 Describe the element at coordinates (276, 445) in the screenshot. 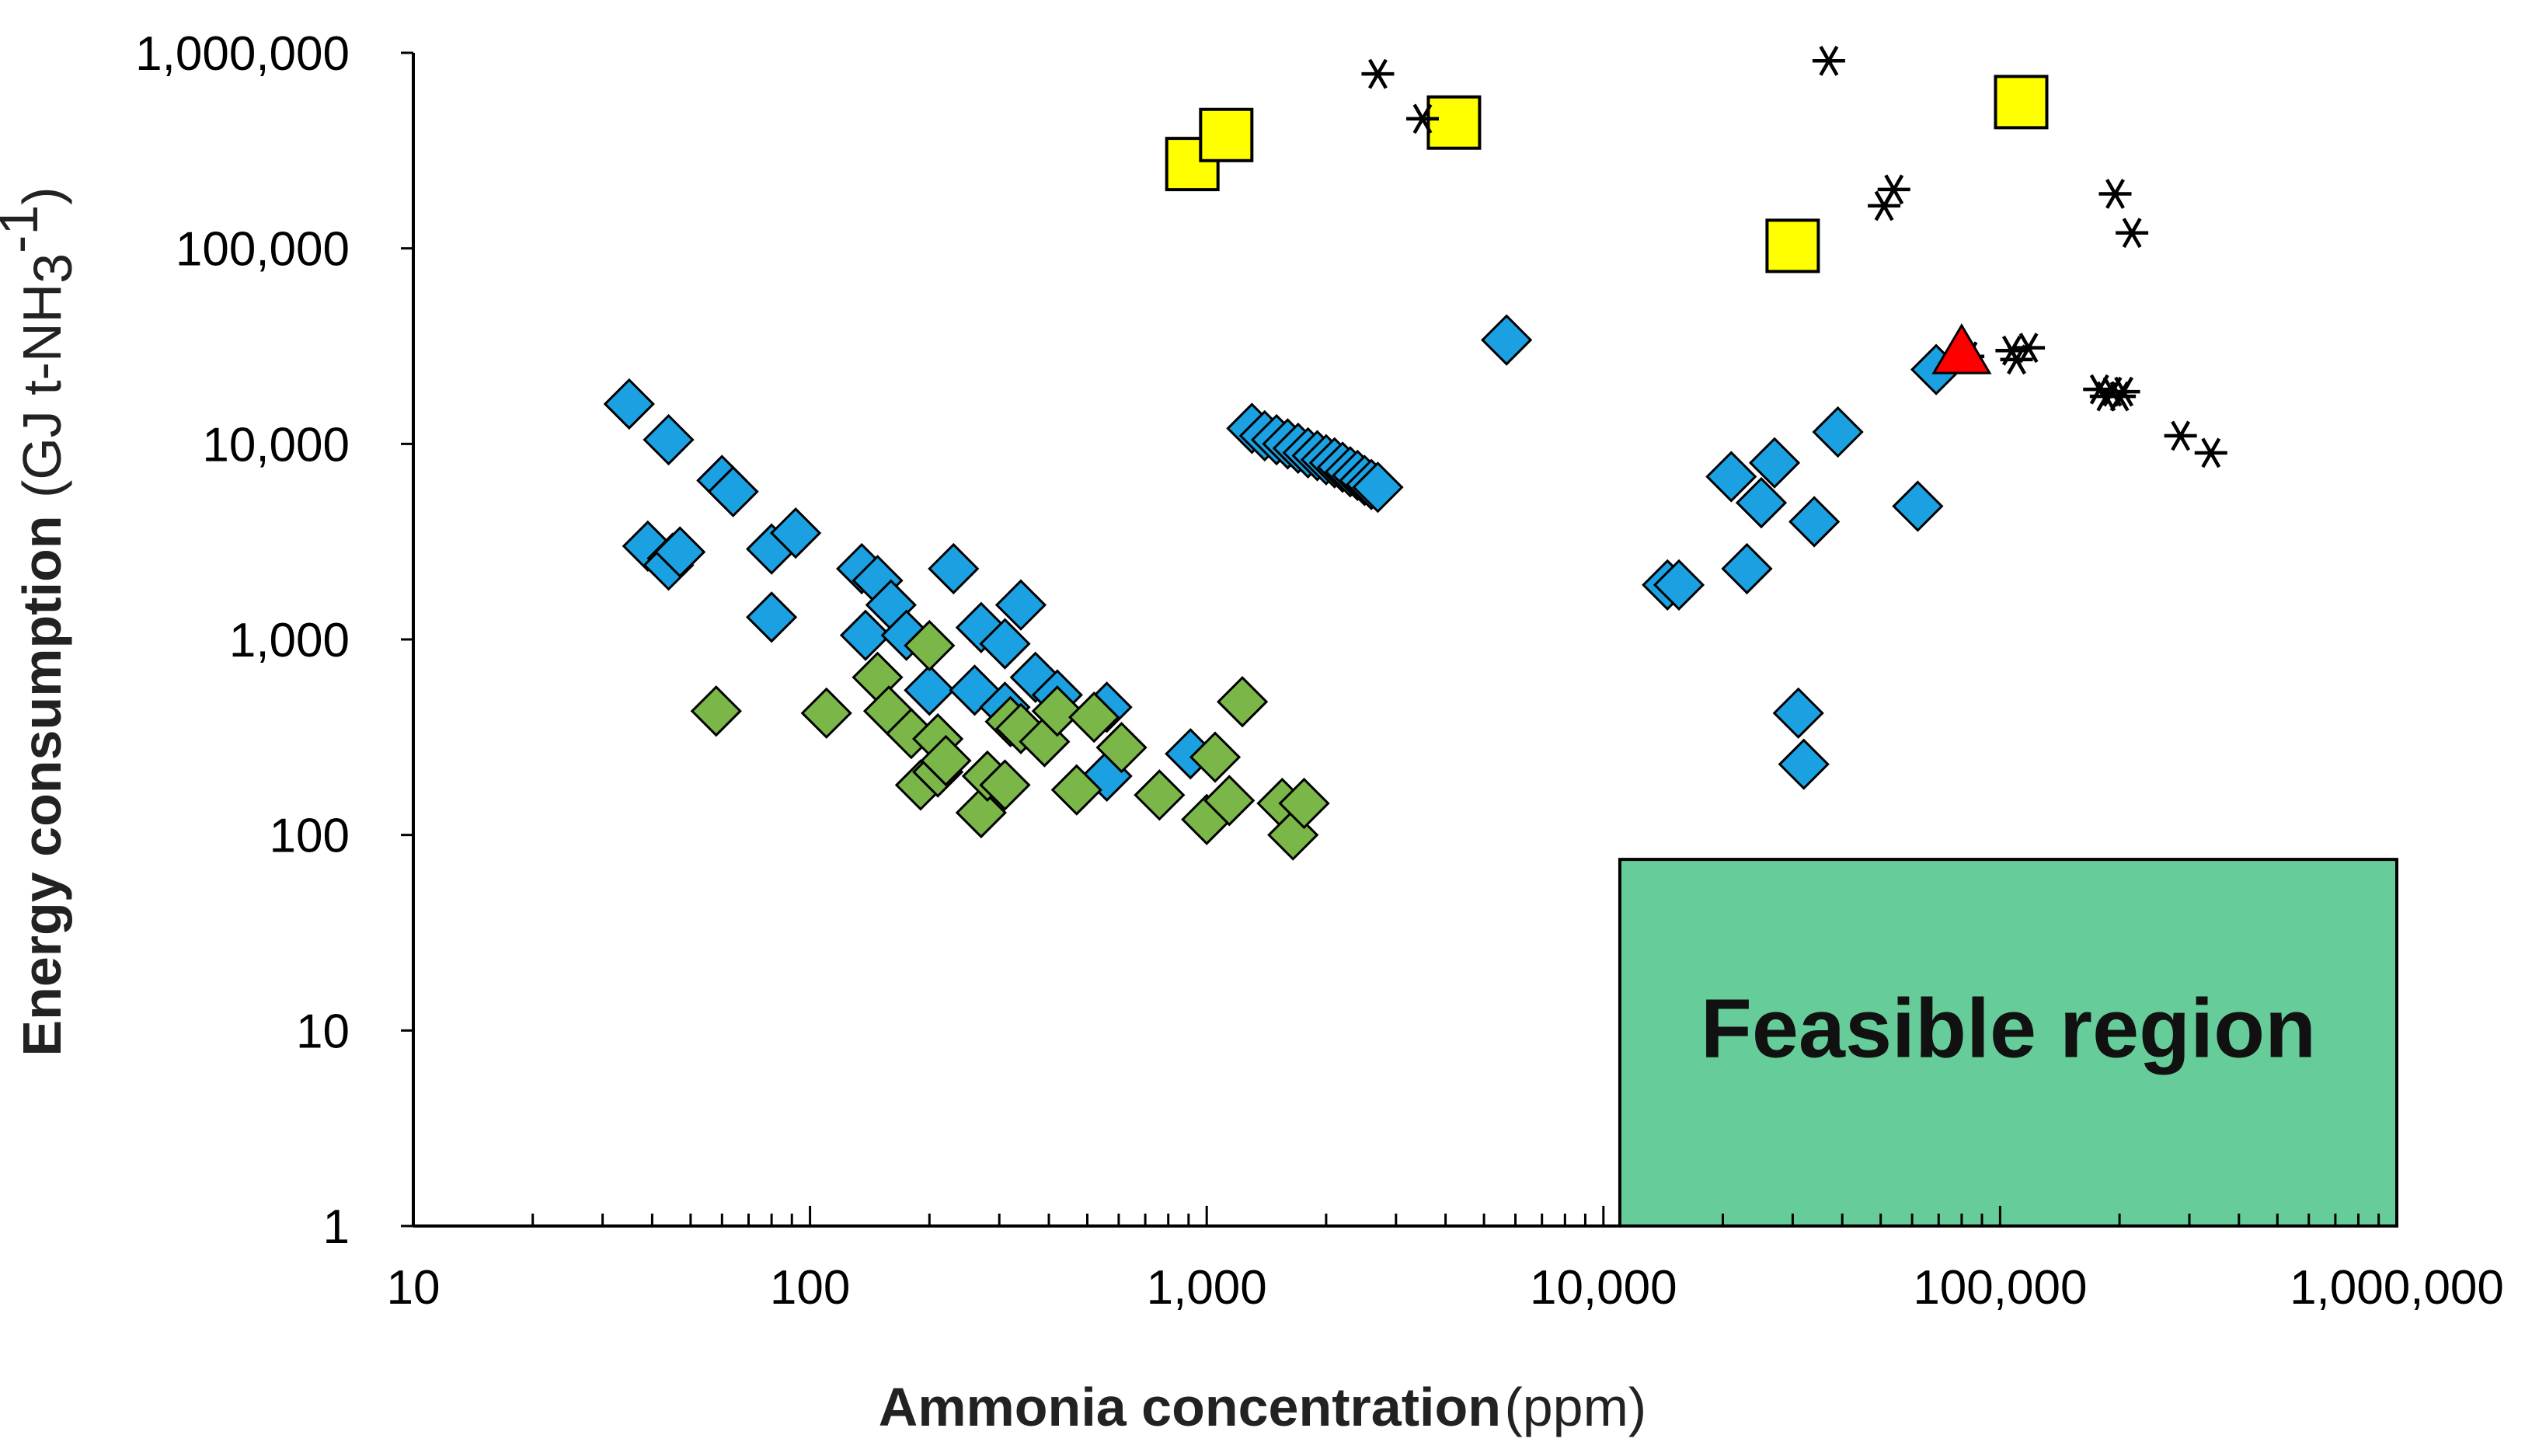

I see `y-tick-label: 10,000` at that location.